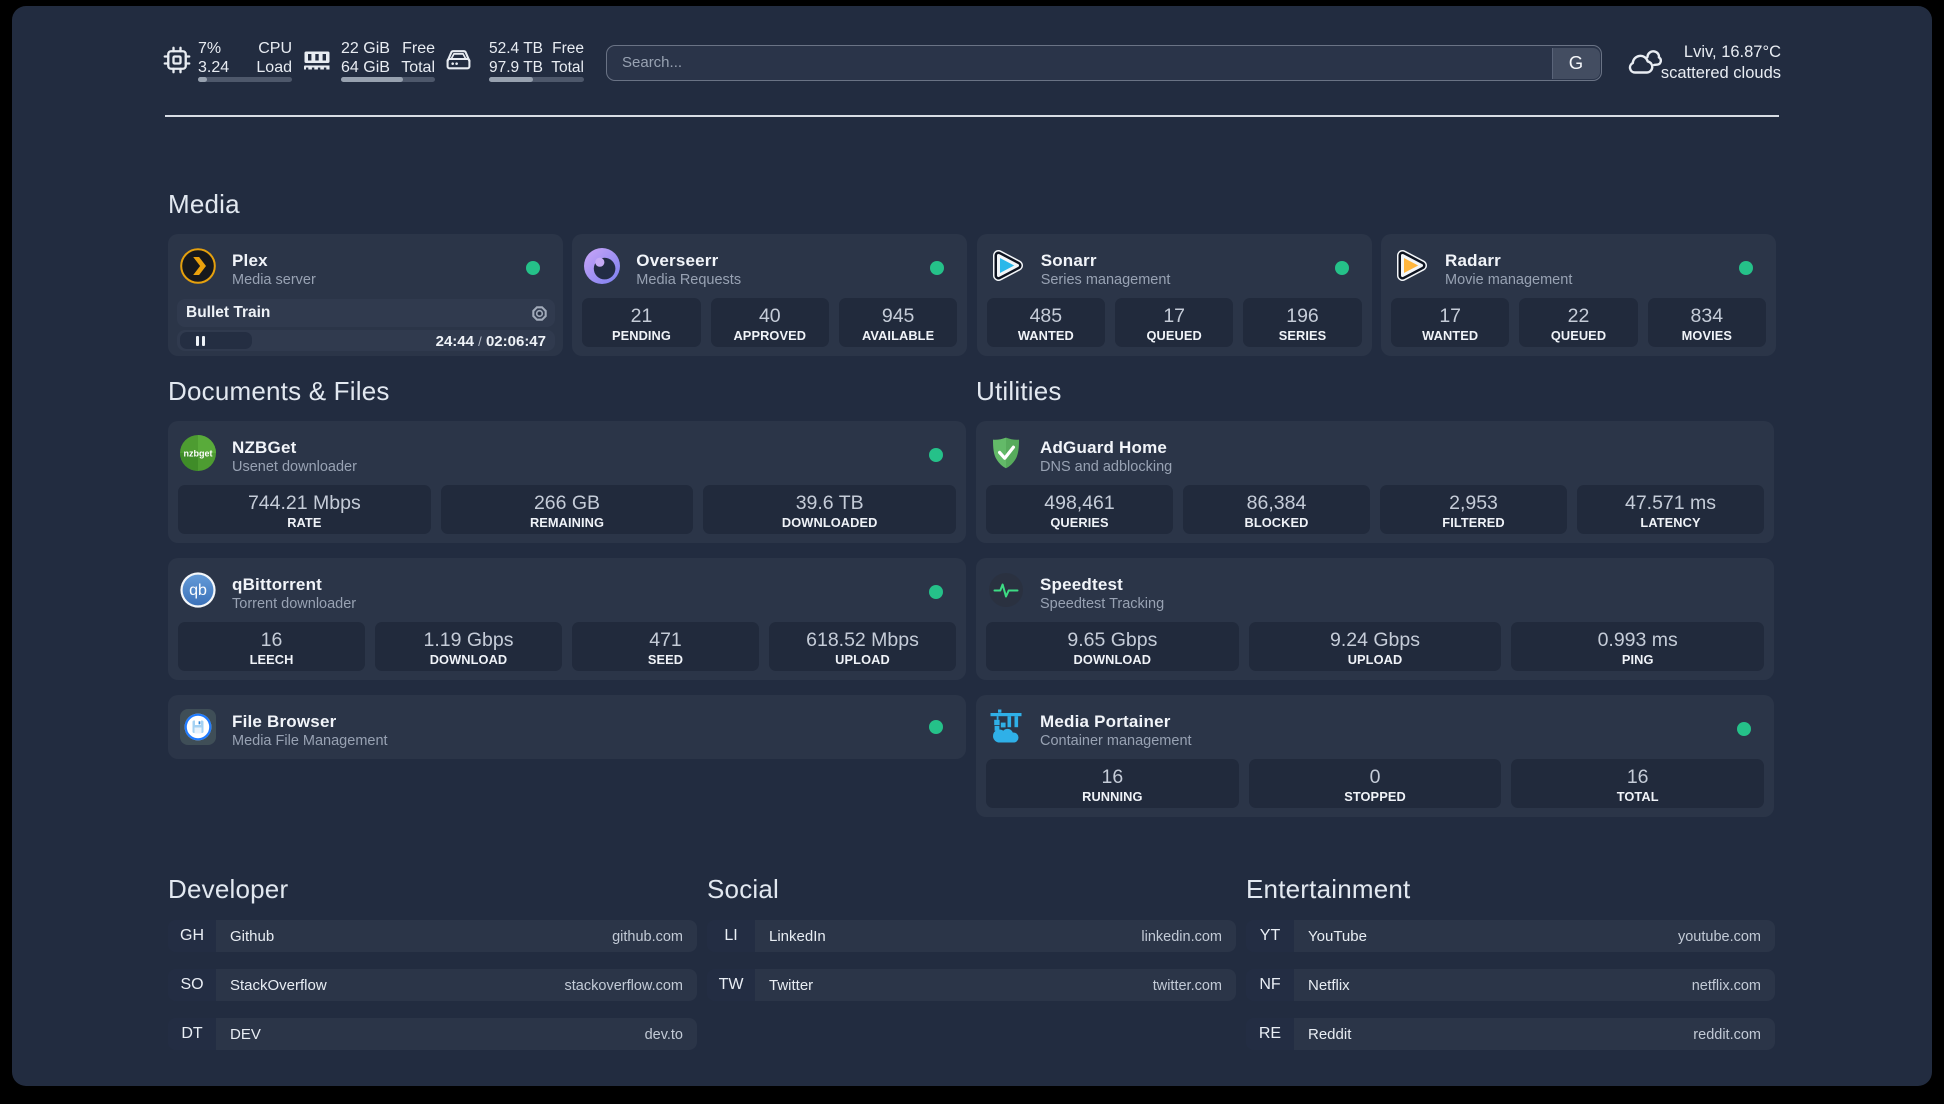  I want to click on svg-text: qb, so click(198, 590).